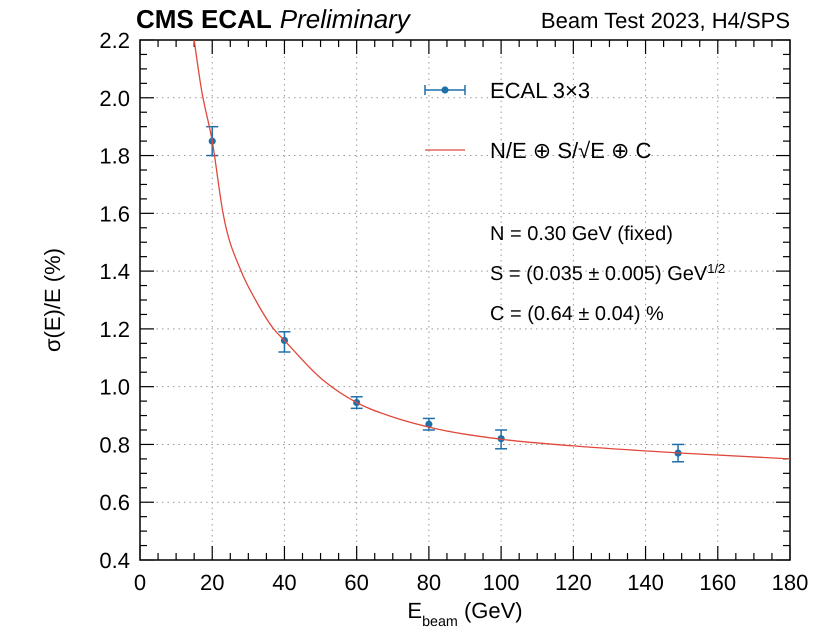  What do you see at coordinates (114, 213) in the screenshot?
I see `y-tick-label: 1.6` at bounding box center [114, 213].